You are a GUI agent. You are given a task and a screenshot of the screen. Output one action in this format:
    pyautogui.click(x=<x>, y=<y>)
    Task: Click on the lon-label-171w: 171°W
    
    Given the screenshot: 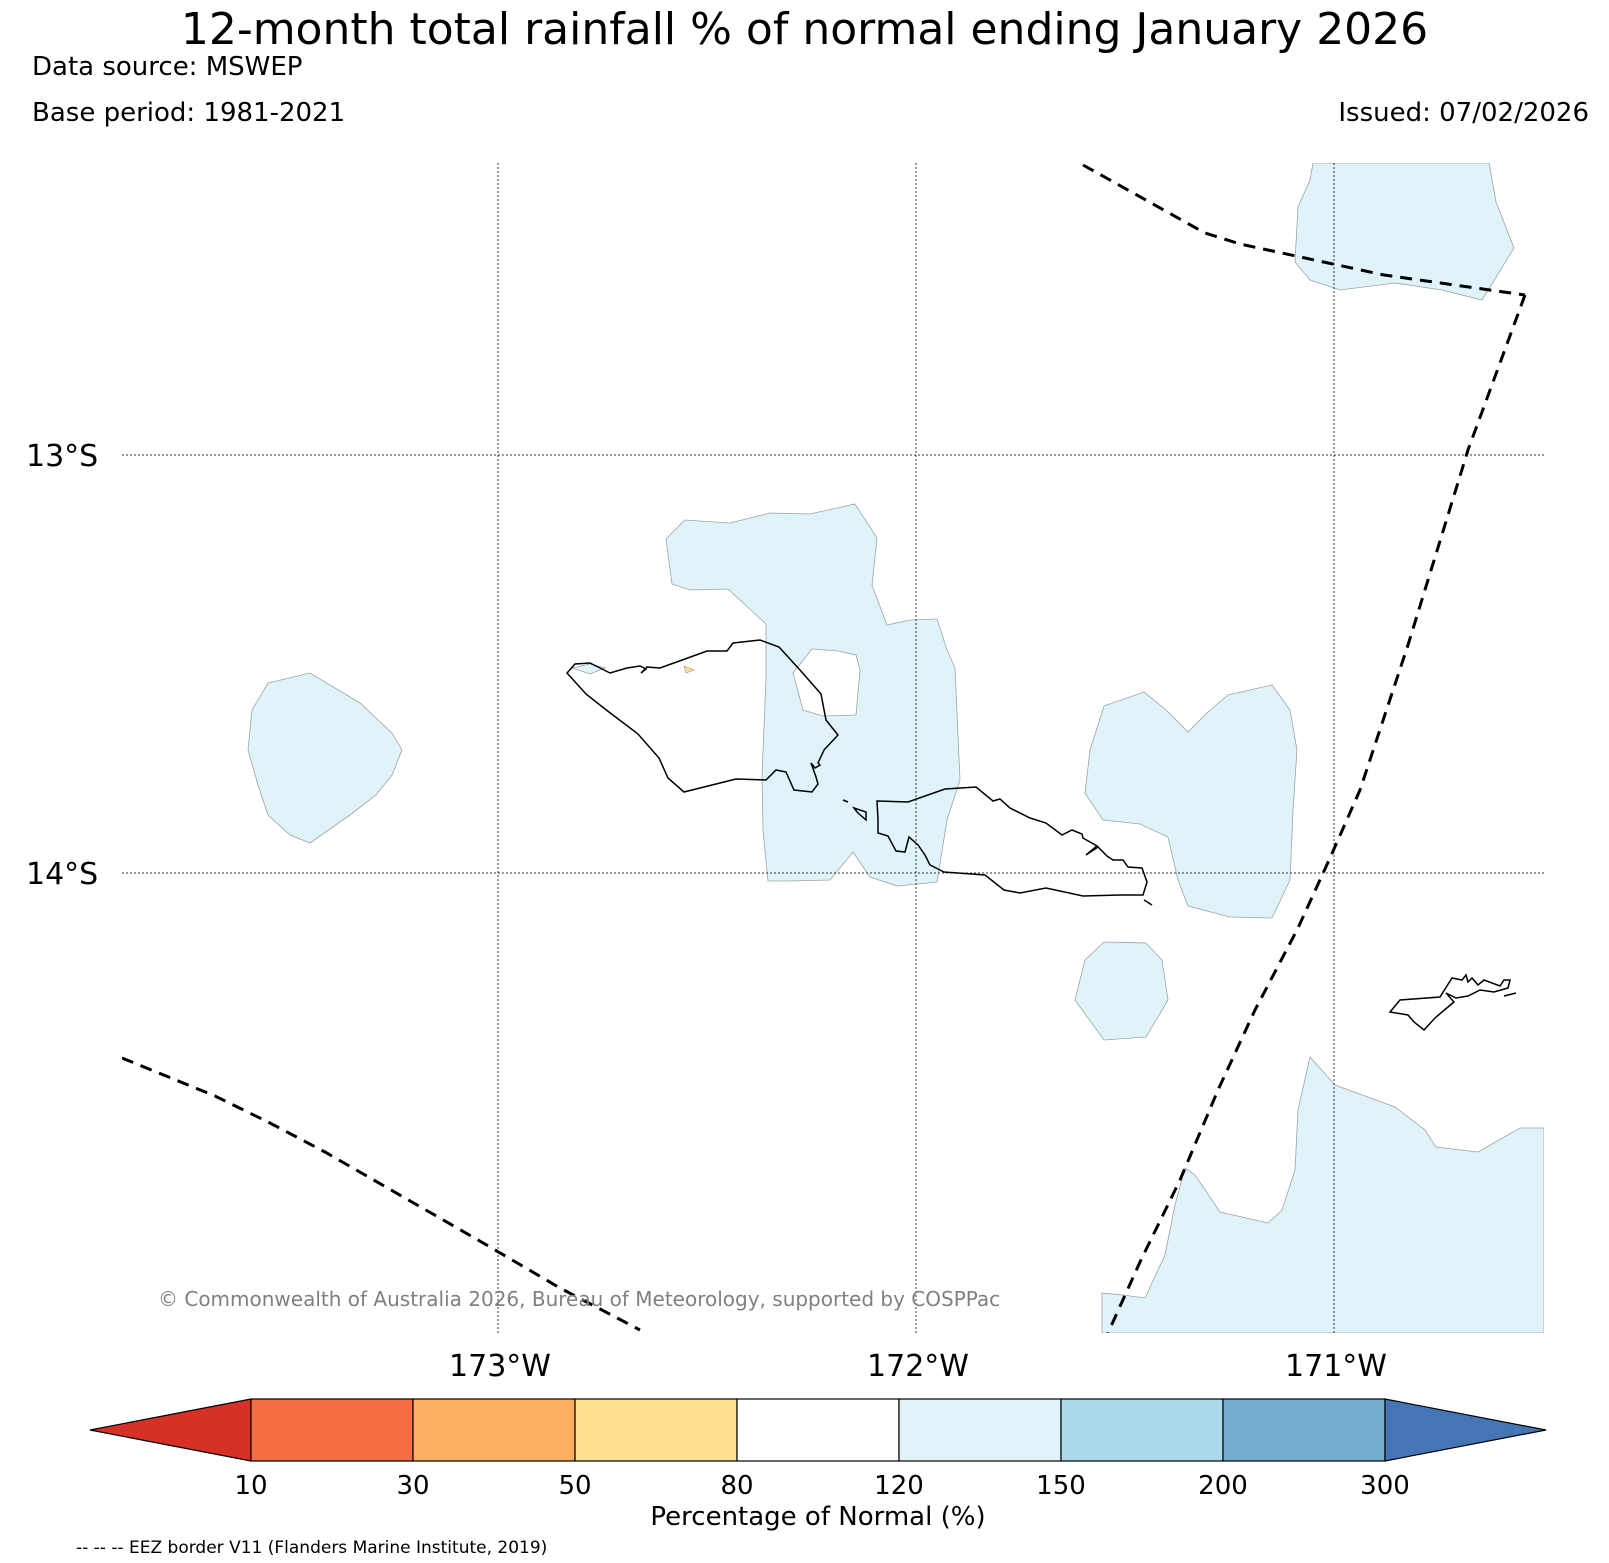 What is the action you would take?
    pyautogui.click(x=1336, y=1366)
    